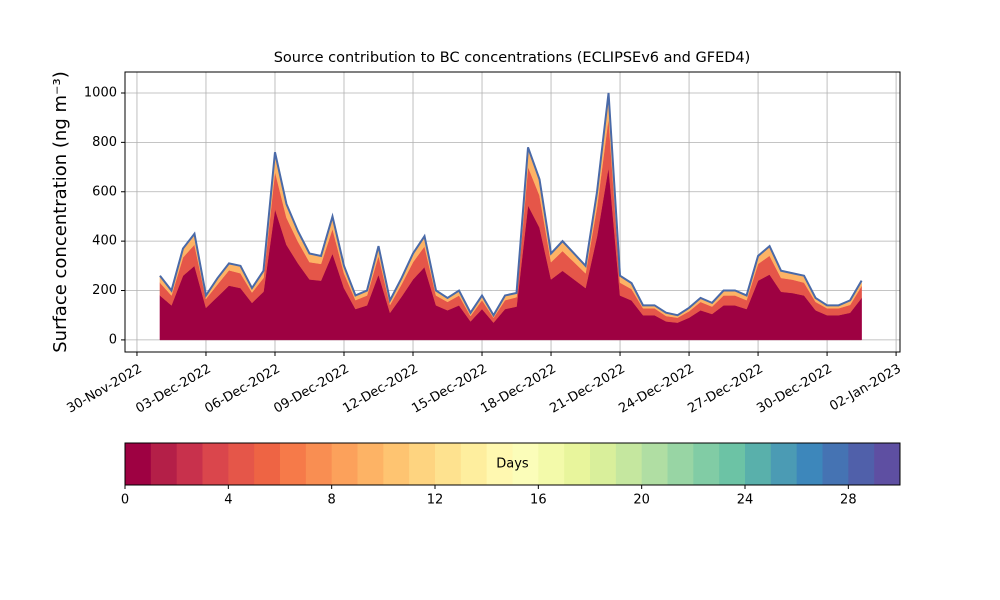 The image size is (1000, 600). What do you see at coordinates (848, 500) in the screenshot?
I see `colorbar-tick-label: 28` at bounding box center [848, 500].